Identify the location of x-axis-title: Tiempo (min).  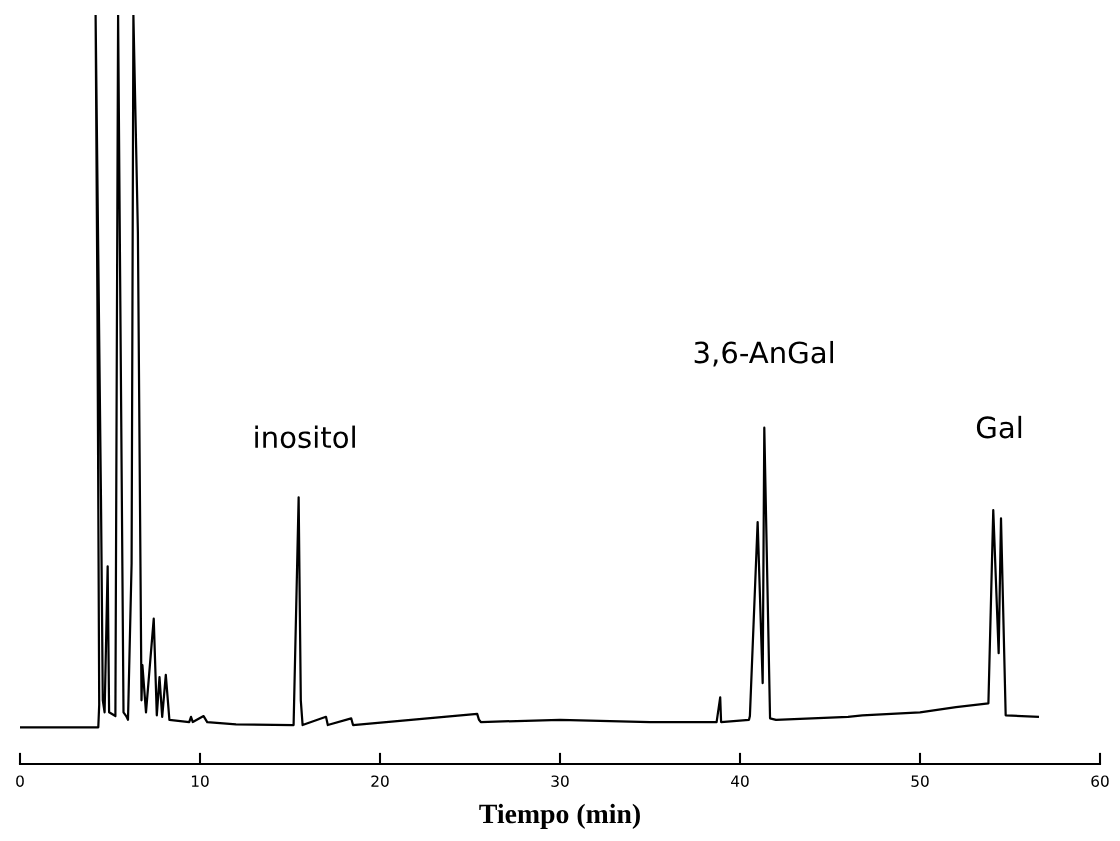
(559, 816).